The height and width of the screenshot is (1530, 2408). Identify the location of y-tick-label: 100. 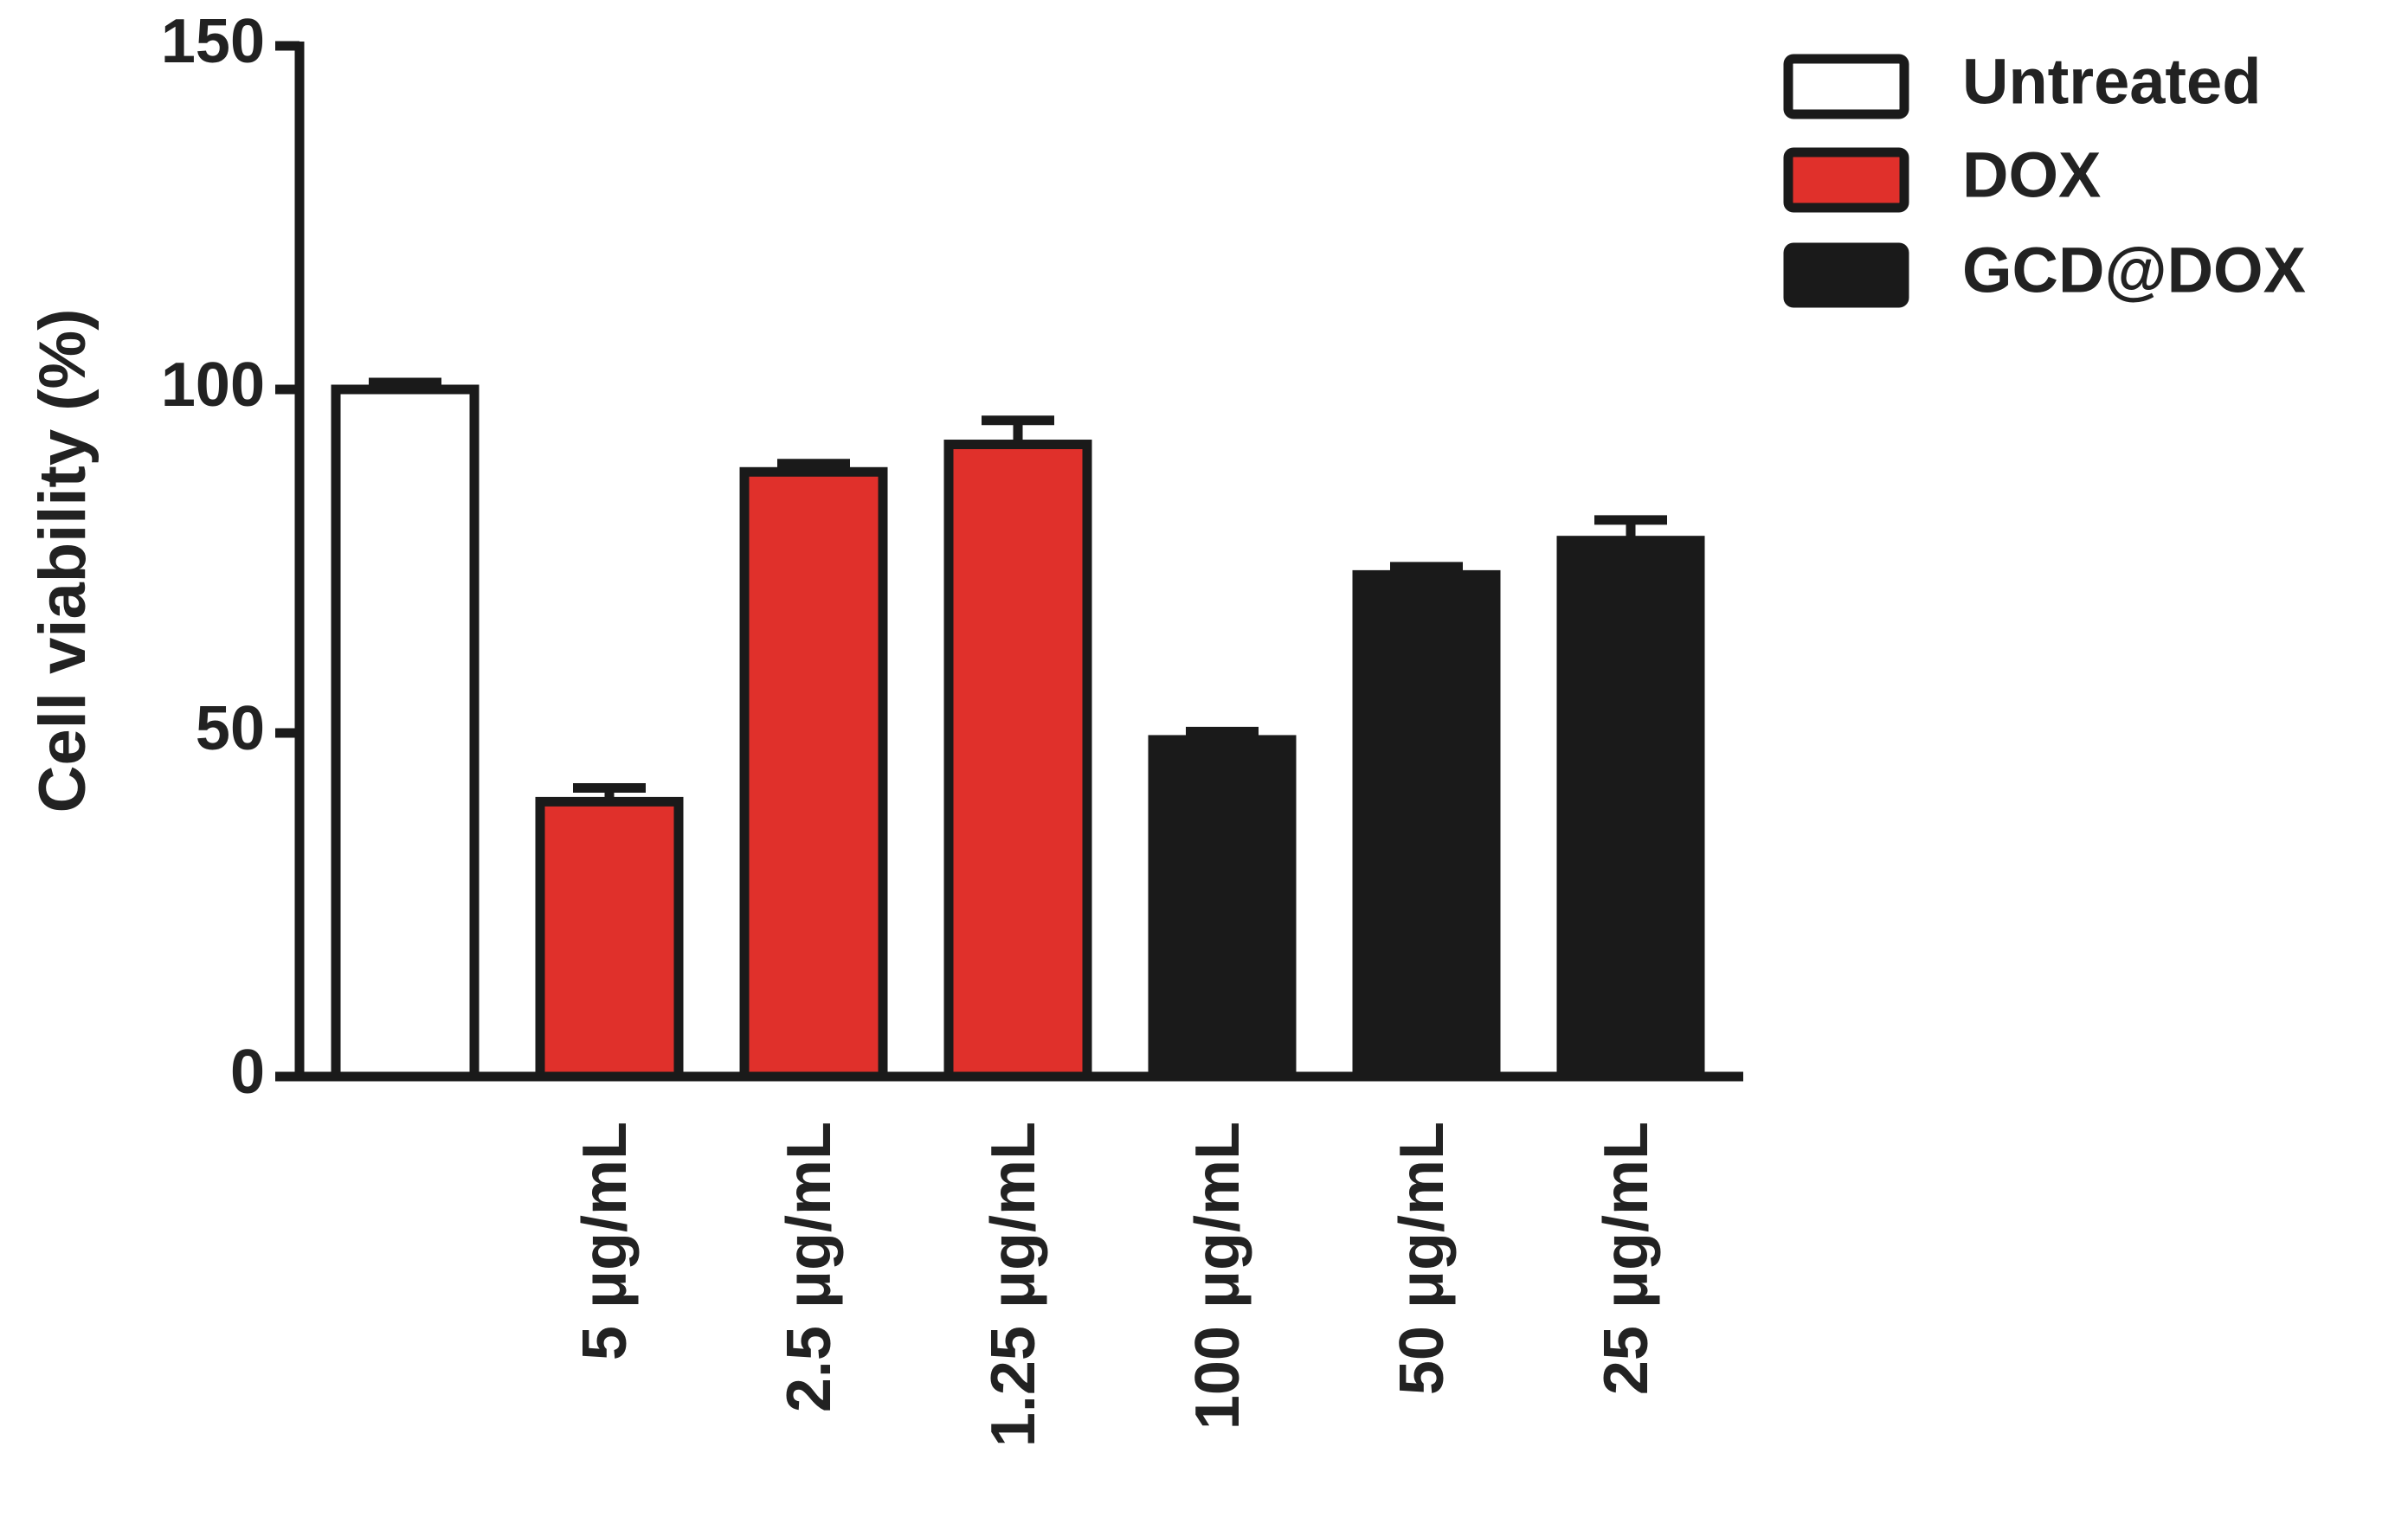
(213, 385).